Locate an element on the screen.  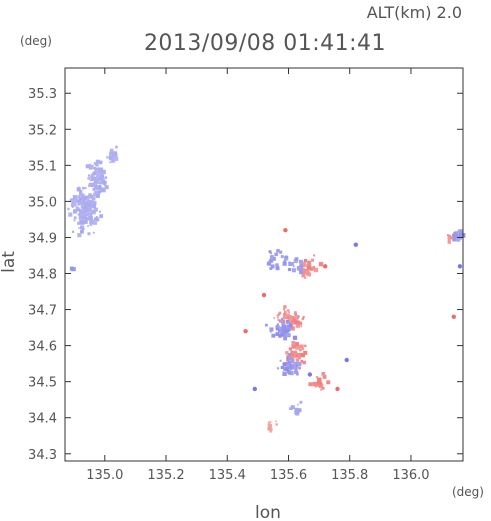
x-tick-label: 135.4 is located at coordinates (227, 475).